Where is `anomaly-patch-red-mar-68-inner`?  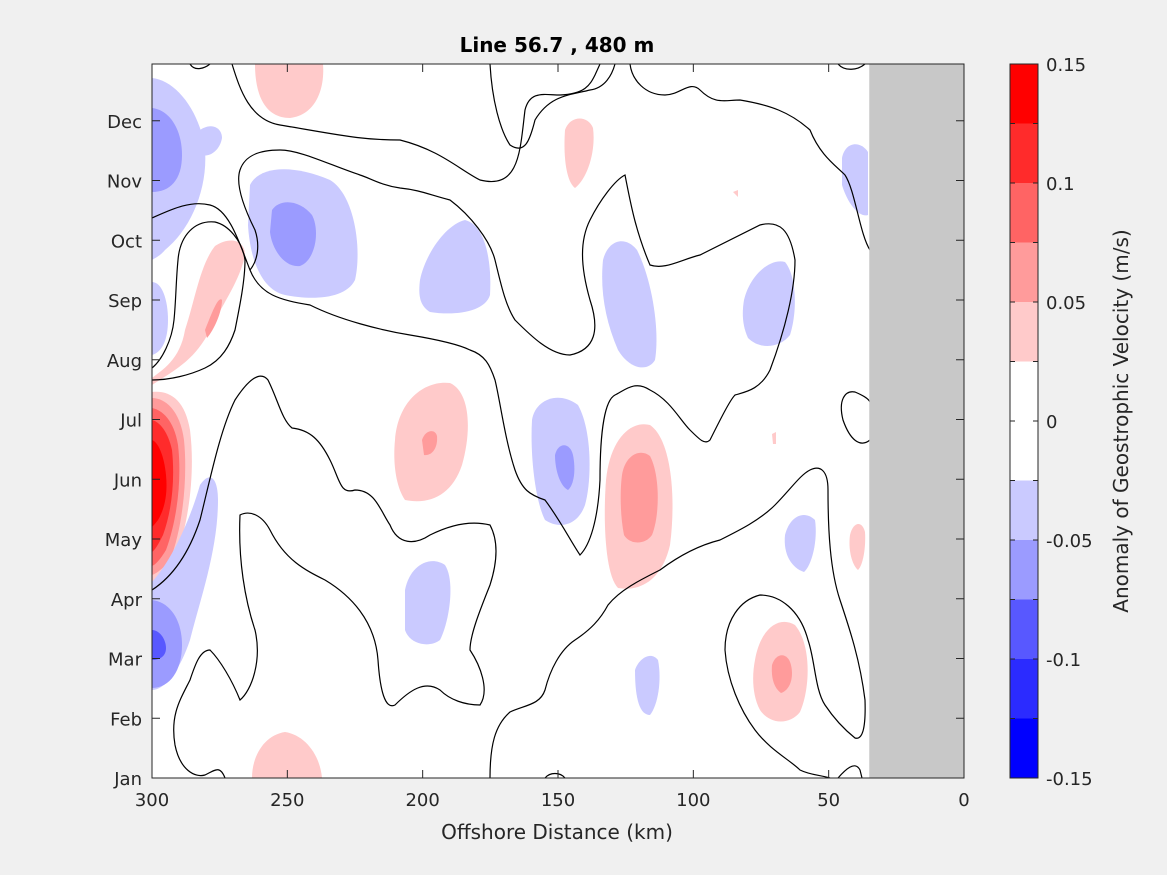
anomaly-patch-red-mar-68-inner is located at coordinates (781, 674).